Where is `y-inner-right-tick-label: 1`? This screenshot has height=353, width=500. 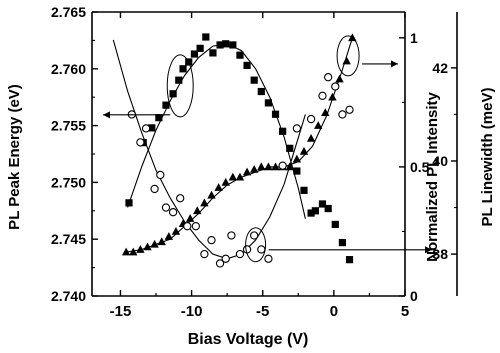 y-inner-right-tick-label: 1 is located at coordinates (414, 38).